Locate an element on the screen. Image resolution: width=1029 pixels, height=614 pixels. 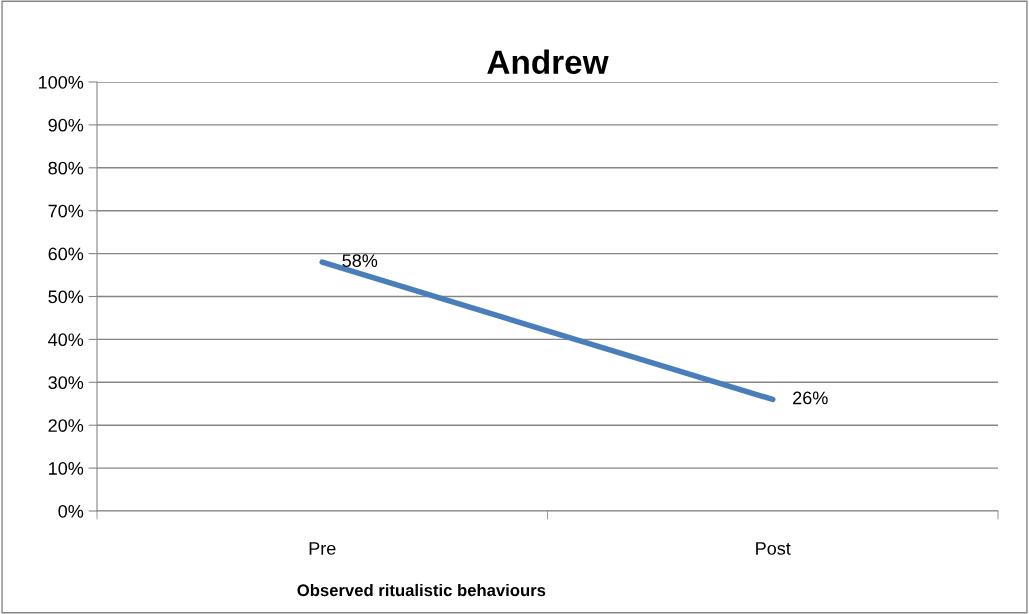
data-label: 58% is located at coordinates (360, 261).